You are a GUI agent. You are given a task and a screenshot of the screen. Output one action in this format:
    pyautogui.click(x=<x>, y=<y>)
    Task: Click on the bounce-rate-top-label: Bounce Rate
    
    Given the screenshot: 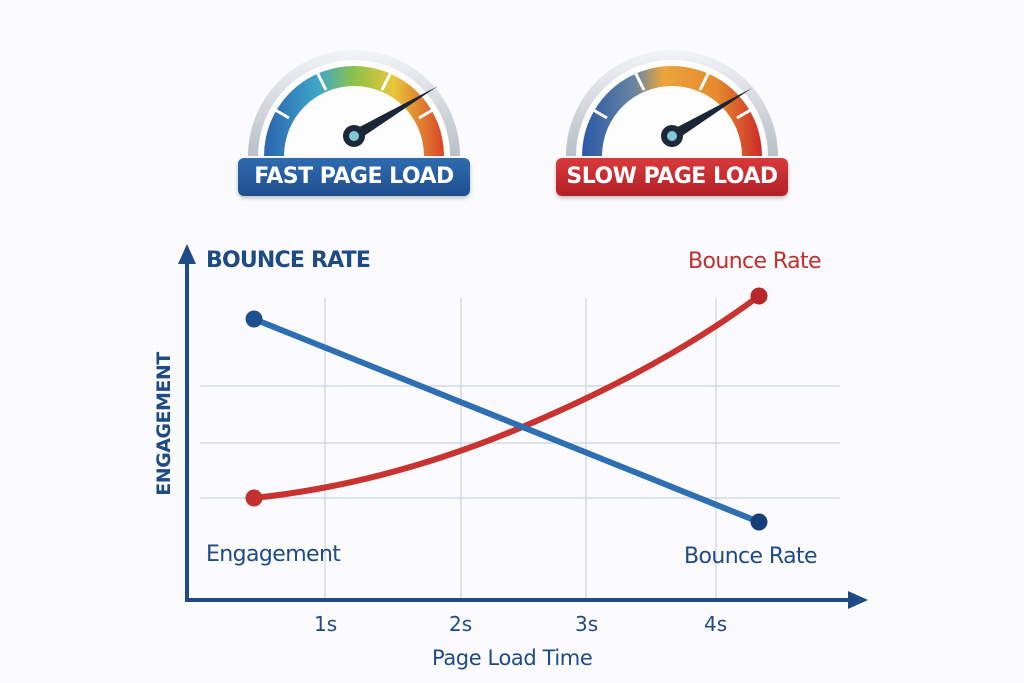 What is the action you would take?
    pyautogui.click(x=755, y=261)
    